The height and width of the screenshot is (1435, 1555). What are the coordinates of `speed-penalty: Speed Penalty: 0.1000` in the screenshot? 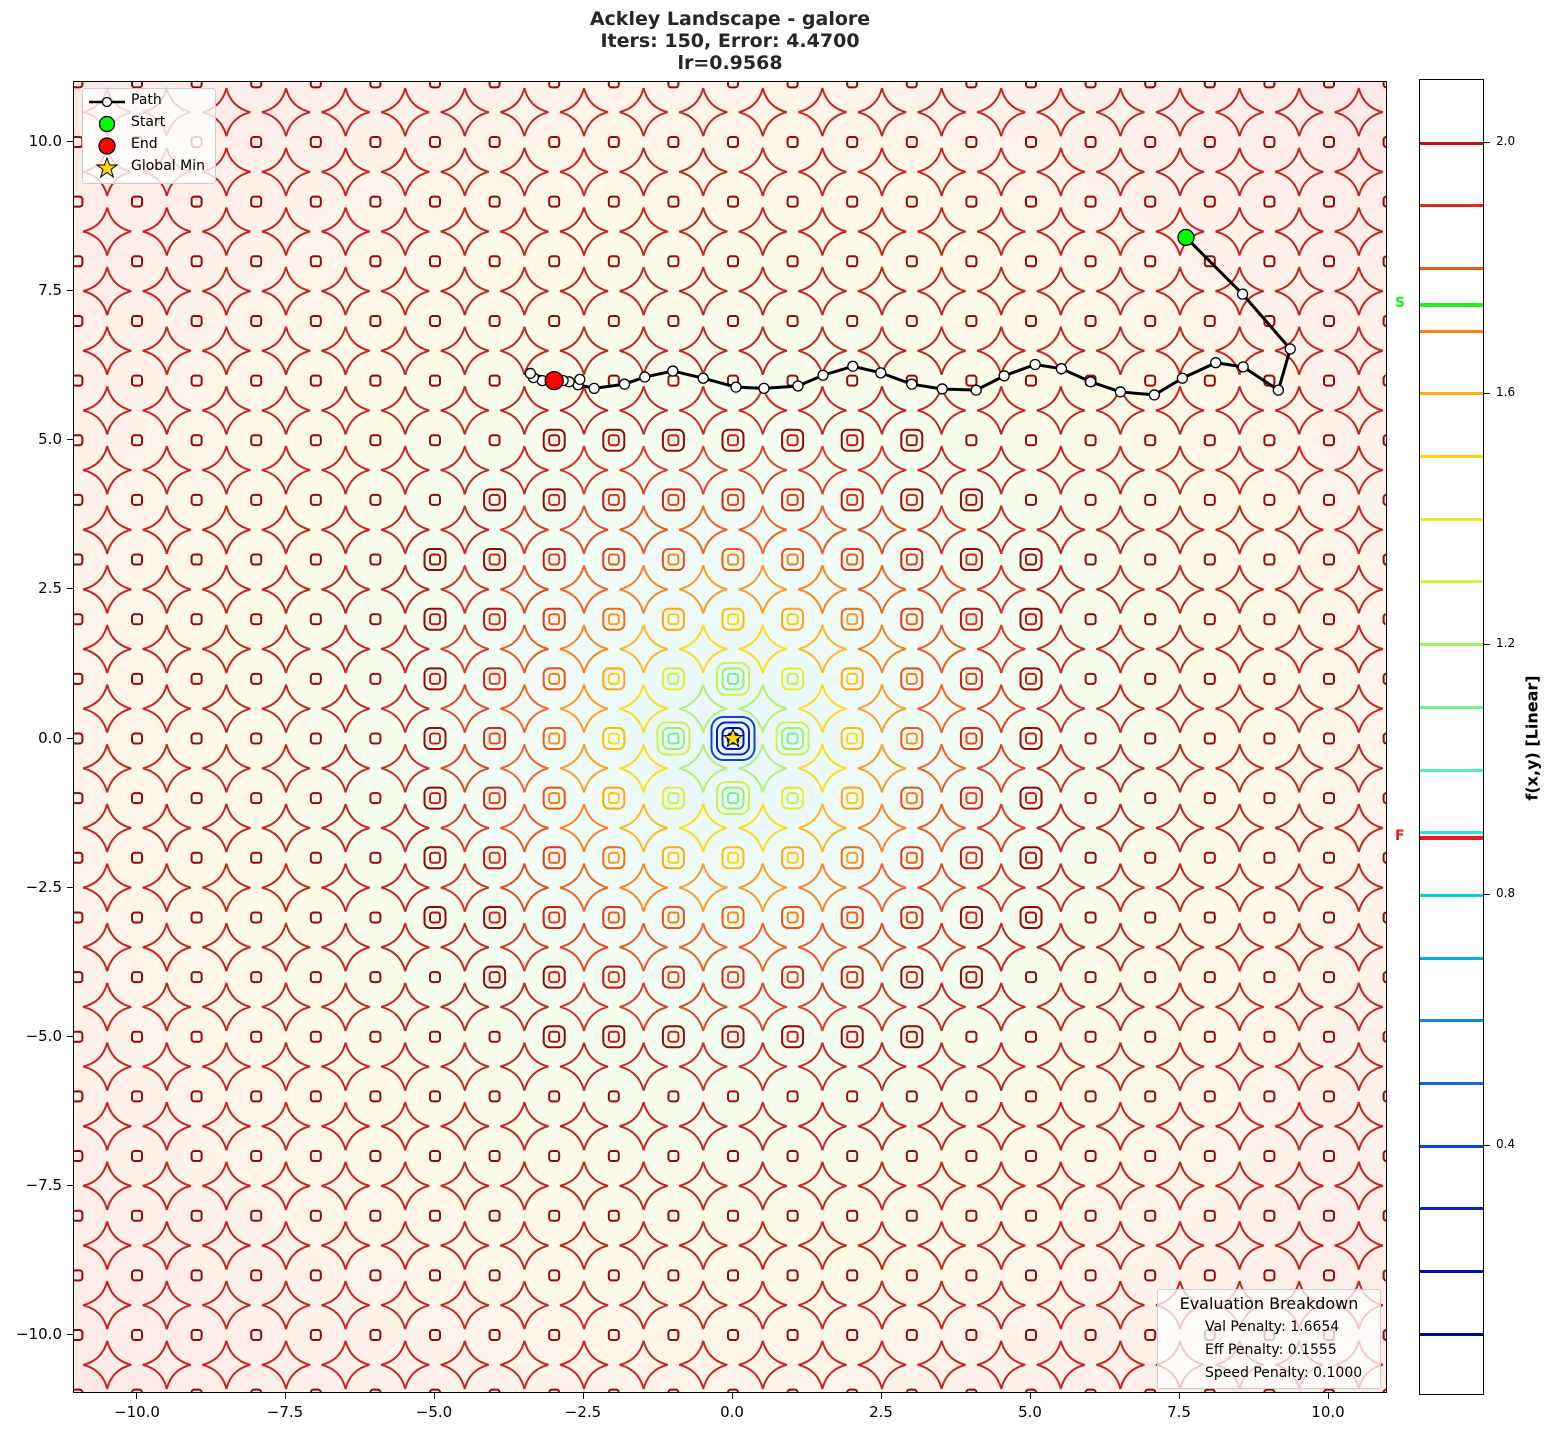 It's located at (1284, 1373).